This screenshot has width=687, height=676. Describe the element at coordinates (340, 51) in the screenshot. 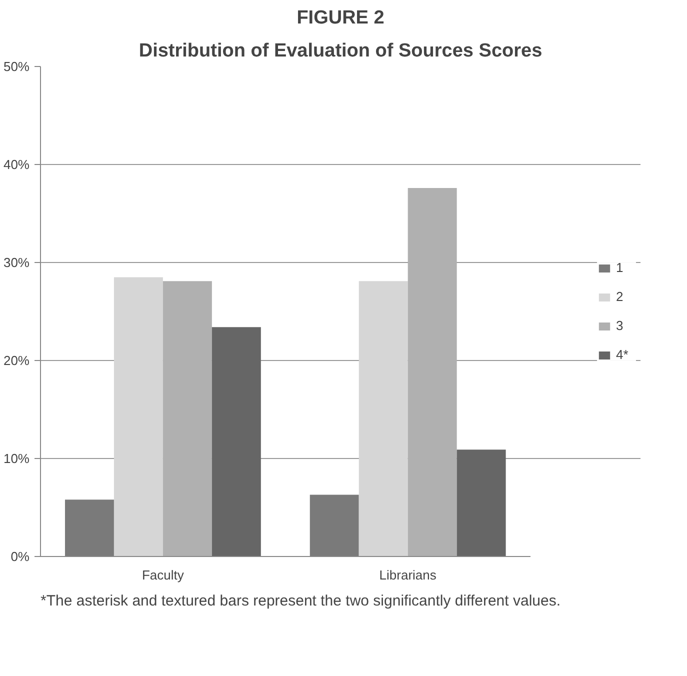

I see `chart-subtitle: Distribution of Evaluation of Sources Scores` at that location.